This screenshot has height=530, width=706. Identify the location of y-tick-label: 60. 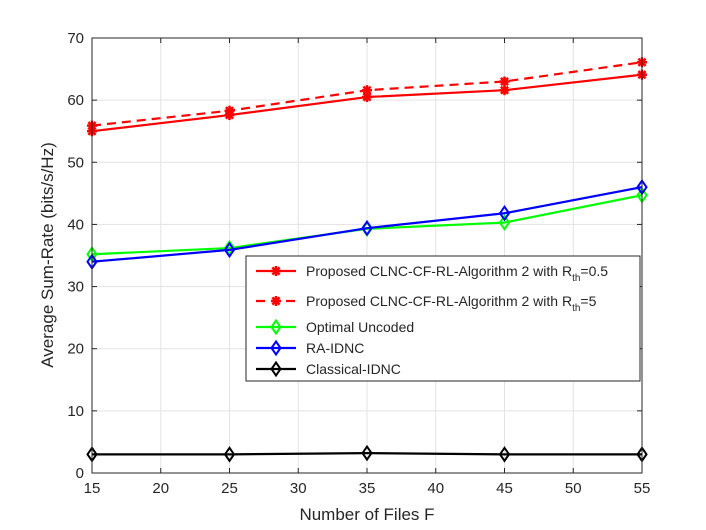
(75, 100).